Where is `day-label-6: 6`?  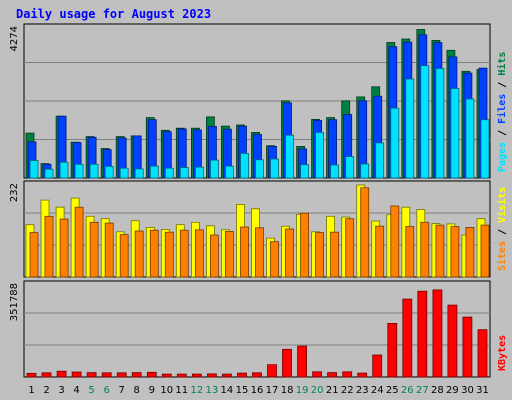
day-label-6: 6 is located at coordinates (107, 390).